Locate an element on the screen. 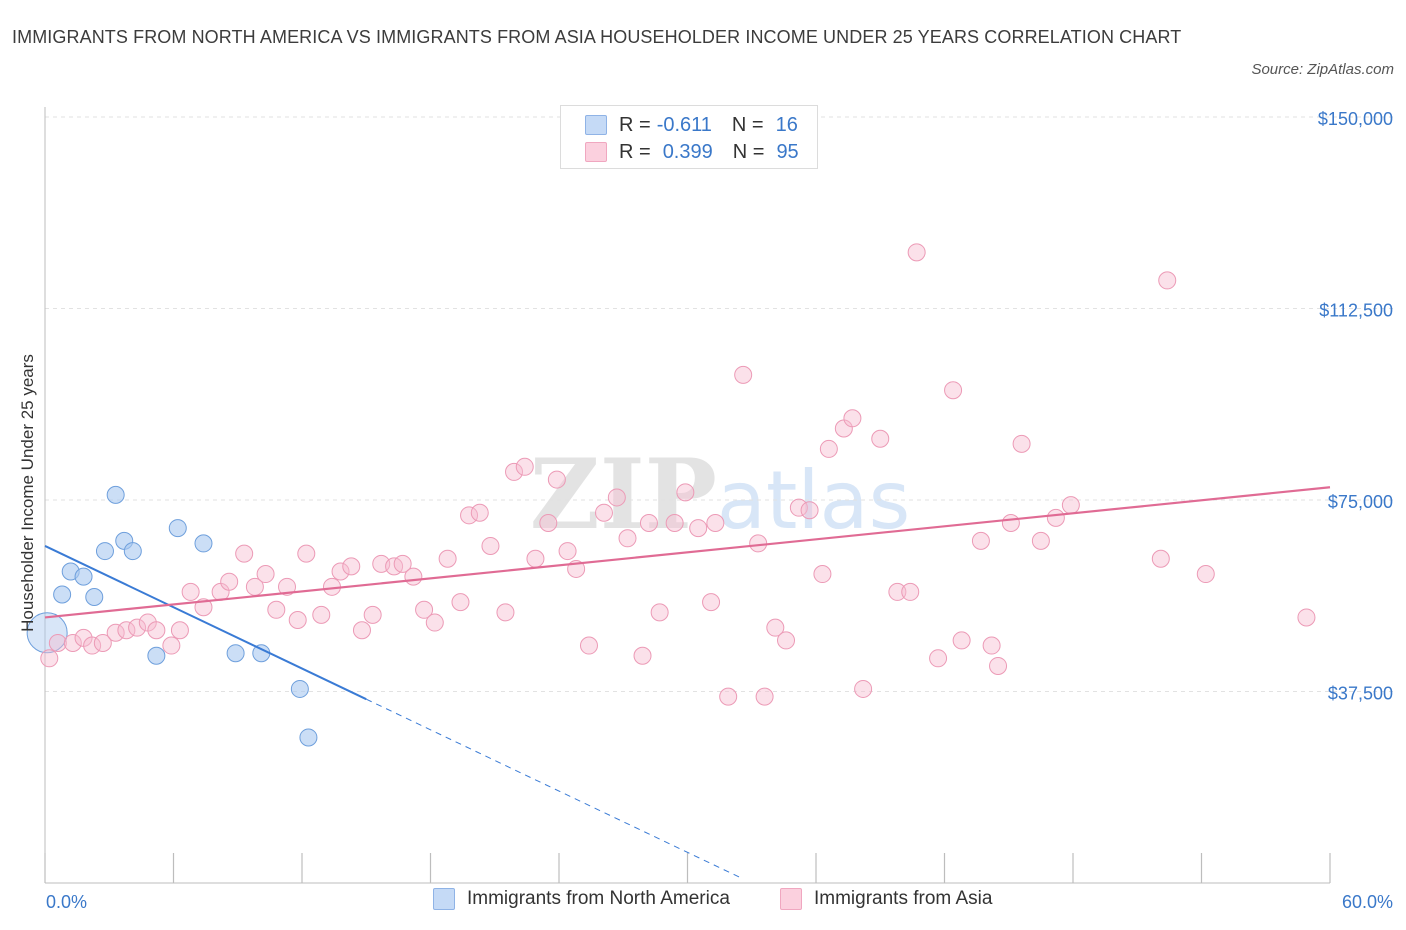 Image resolution: width=1406 pixels, height=930 pixels. legend-stats: R = -0.611 N = 16 R = 0.399 N = 95 is located at coordinates (689, 137).